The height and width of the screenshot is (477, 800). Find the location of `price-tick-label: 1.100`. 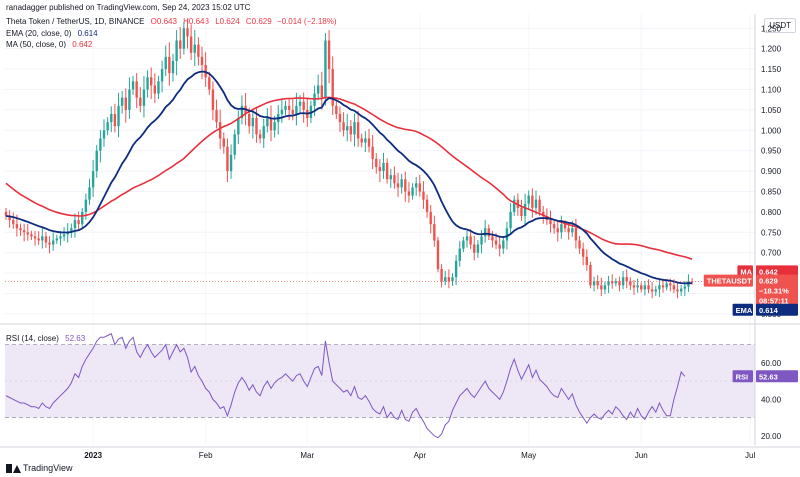

price-tick-label: 1.100 is located at coordinates (771, 89).